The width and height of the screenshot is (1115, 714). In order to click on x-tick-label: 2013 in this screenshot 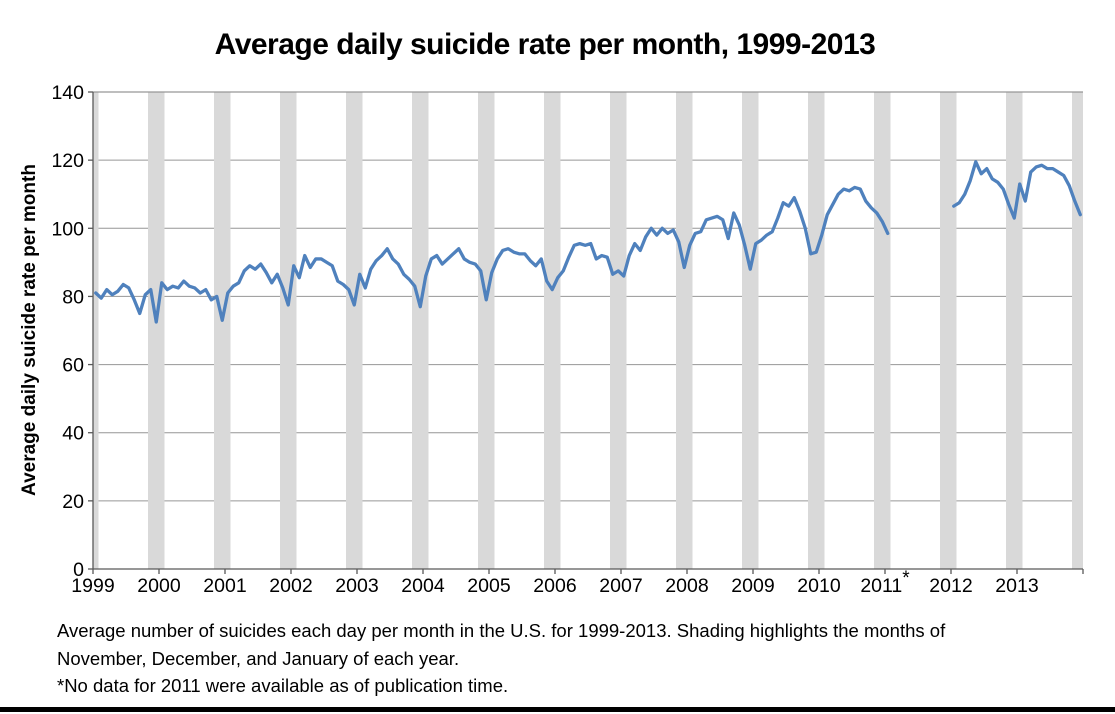, I will do `click(1016, 586)`.